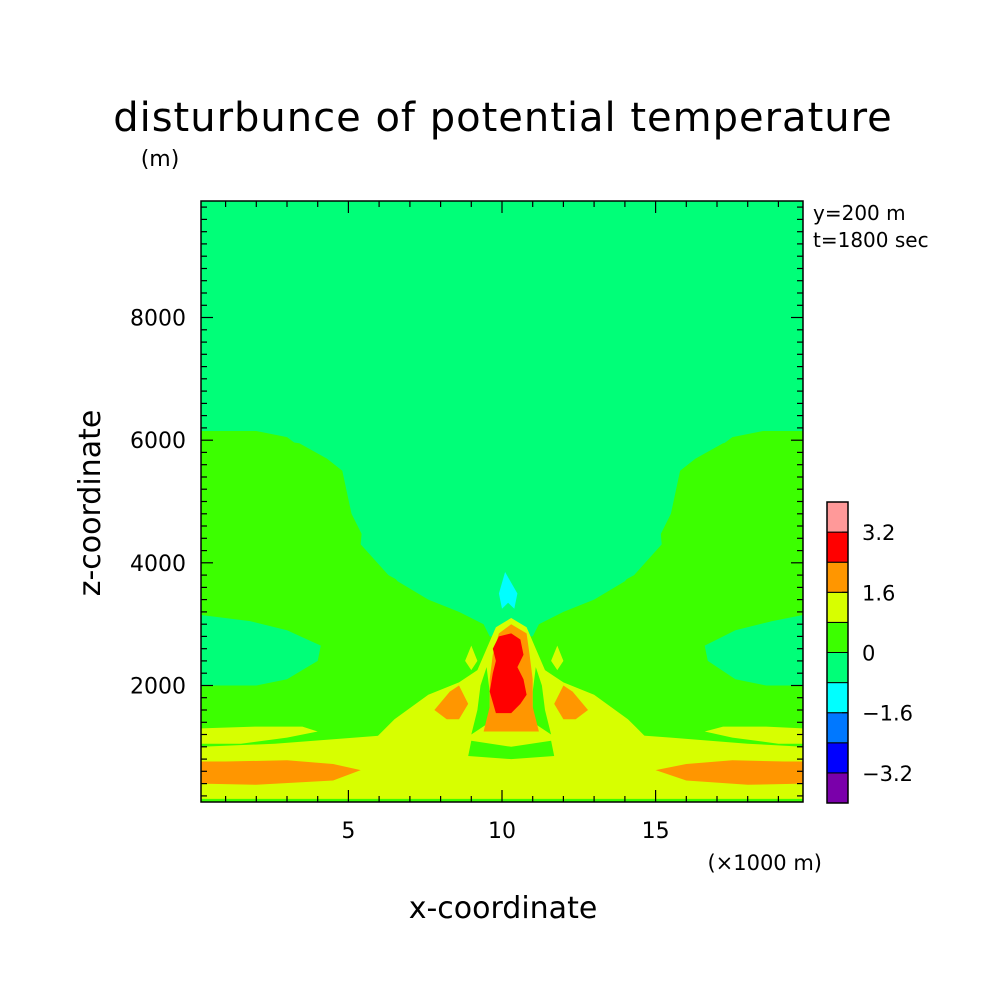 The height and width of the screenshot is (1004, 1004). Describe the element at coordinates (878, 593) in the screenshot. I see `colorbar-tick-label: 1.6` at that location.